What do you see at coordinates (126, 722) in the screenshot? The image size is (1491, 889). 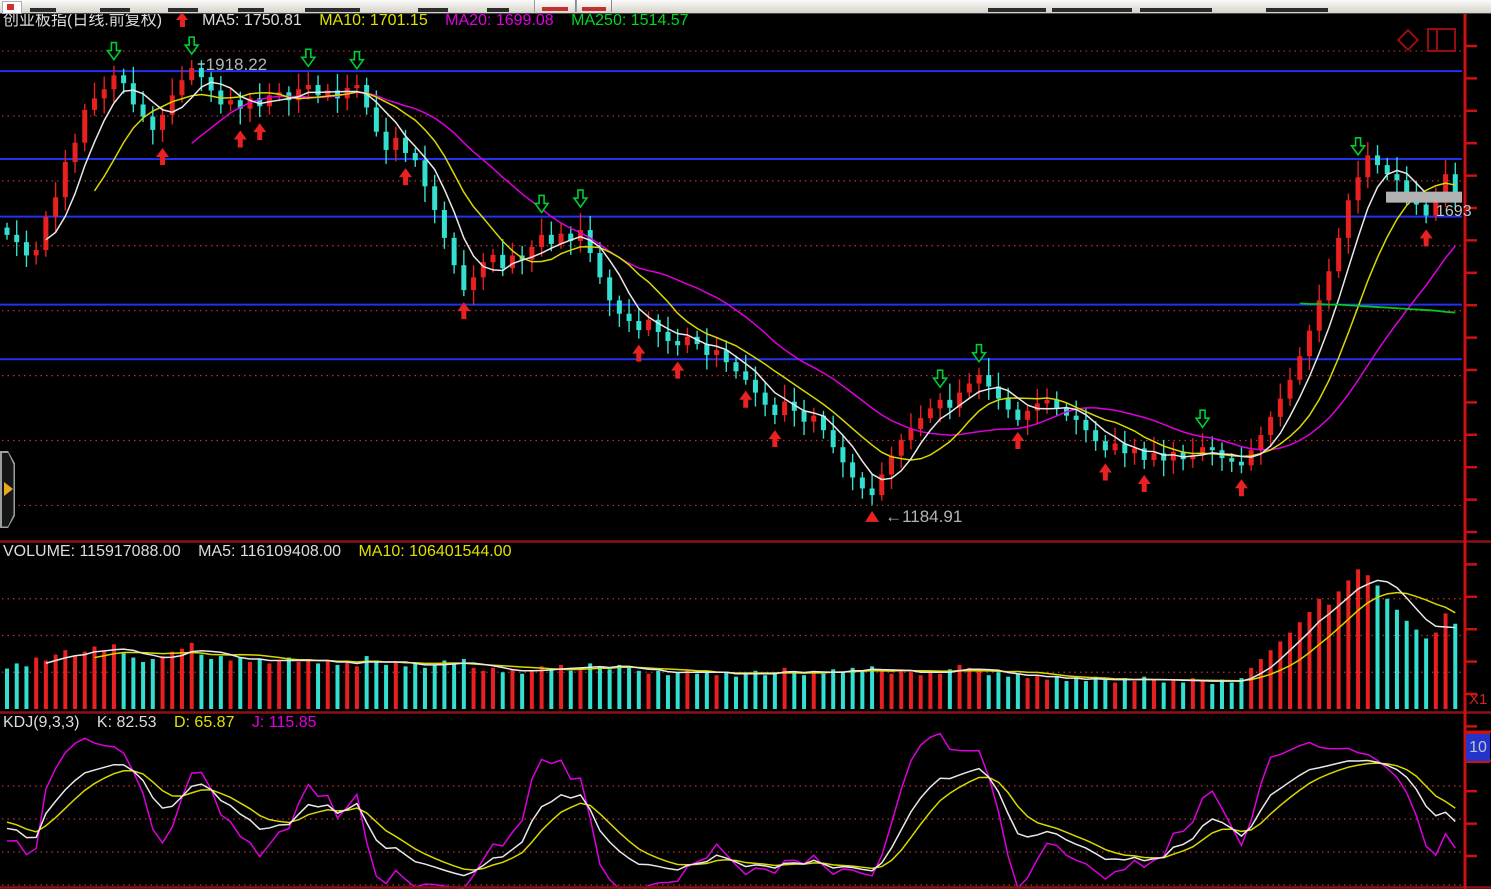 I see `kdj-k-value: K: 82.53` at bounding box center [126, 722].